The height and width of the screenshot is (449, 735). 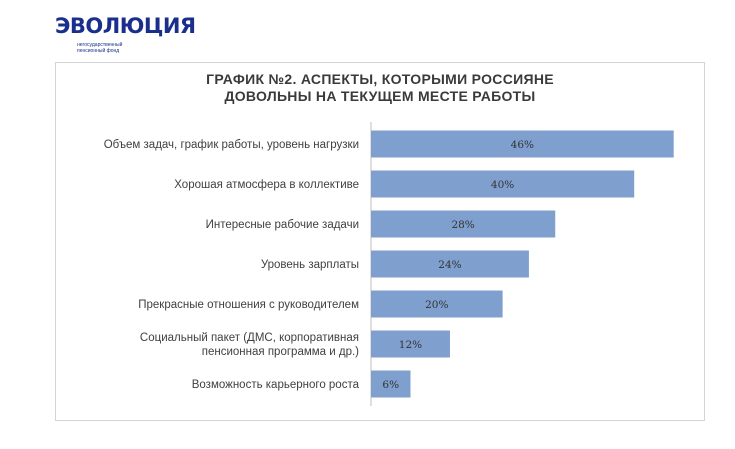 What do you see at coordinates (266, 185) in the screenshot?
I see `category-tick-label: Хорошая атмосфера в коллективе` at bounding box center [266, 185].